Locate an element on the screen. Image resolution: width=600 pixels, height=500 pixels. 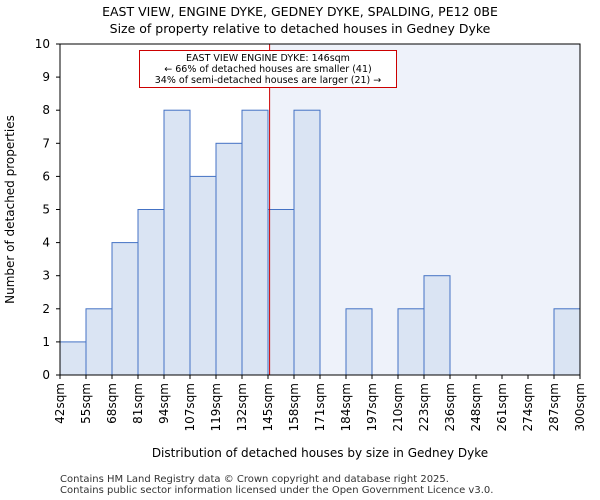
x-tick-label: 261sqm is located at coordinates (502, 407).